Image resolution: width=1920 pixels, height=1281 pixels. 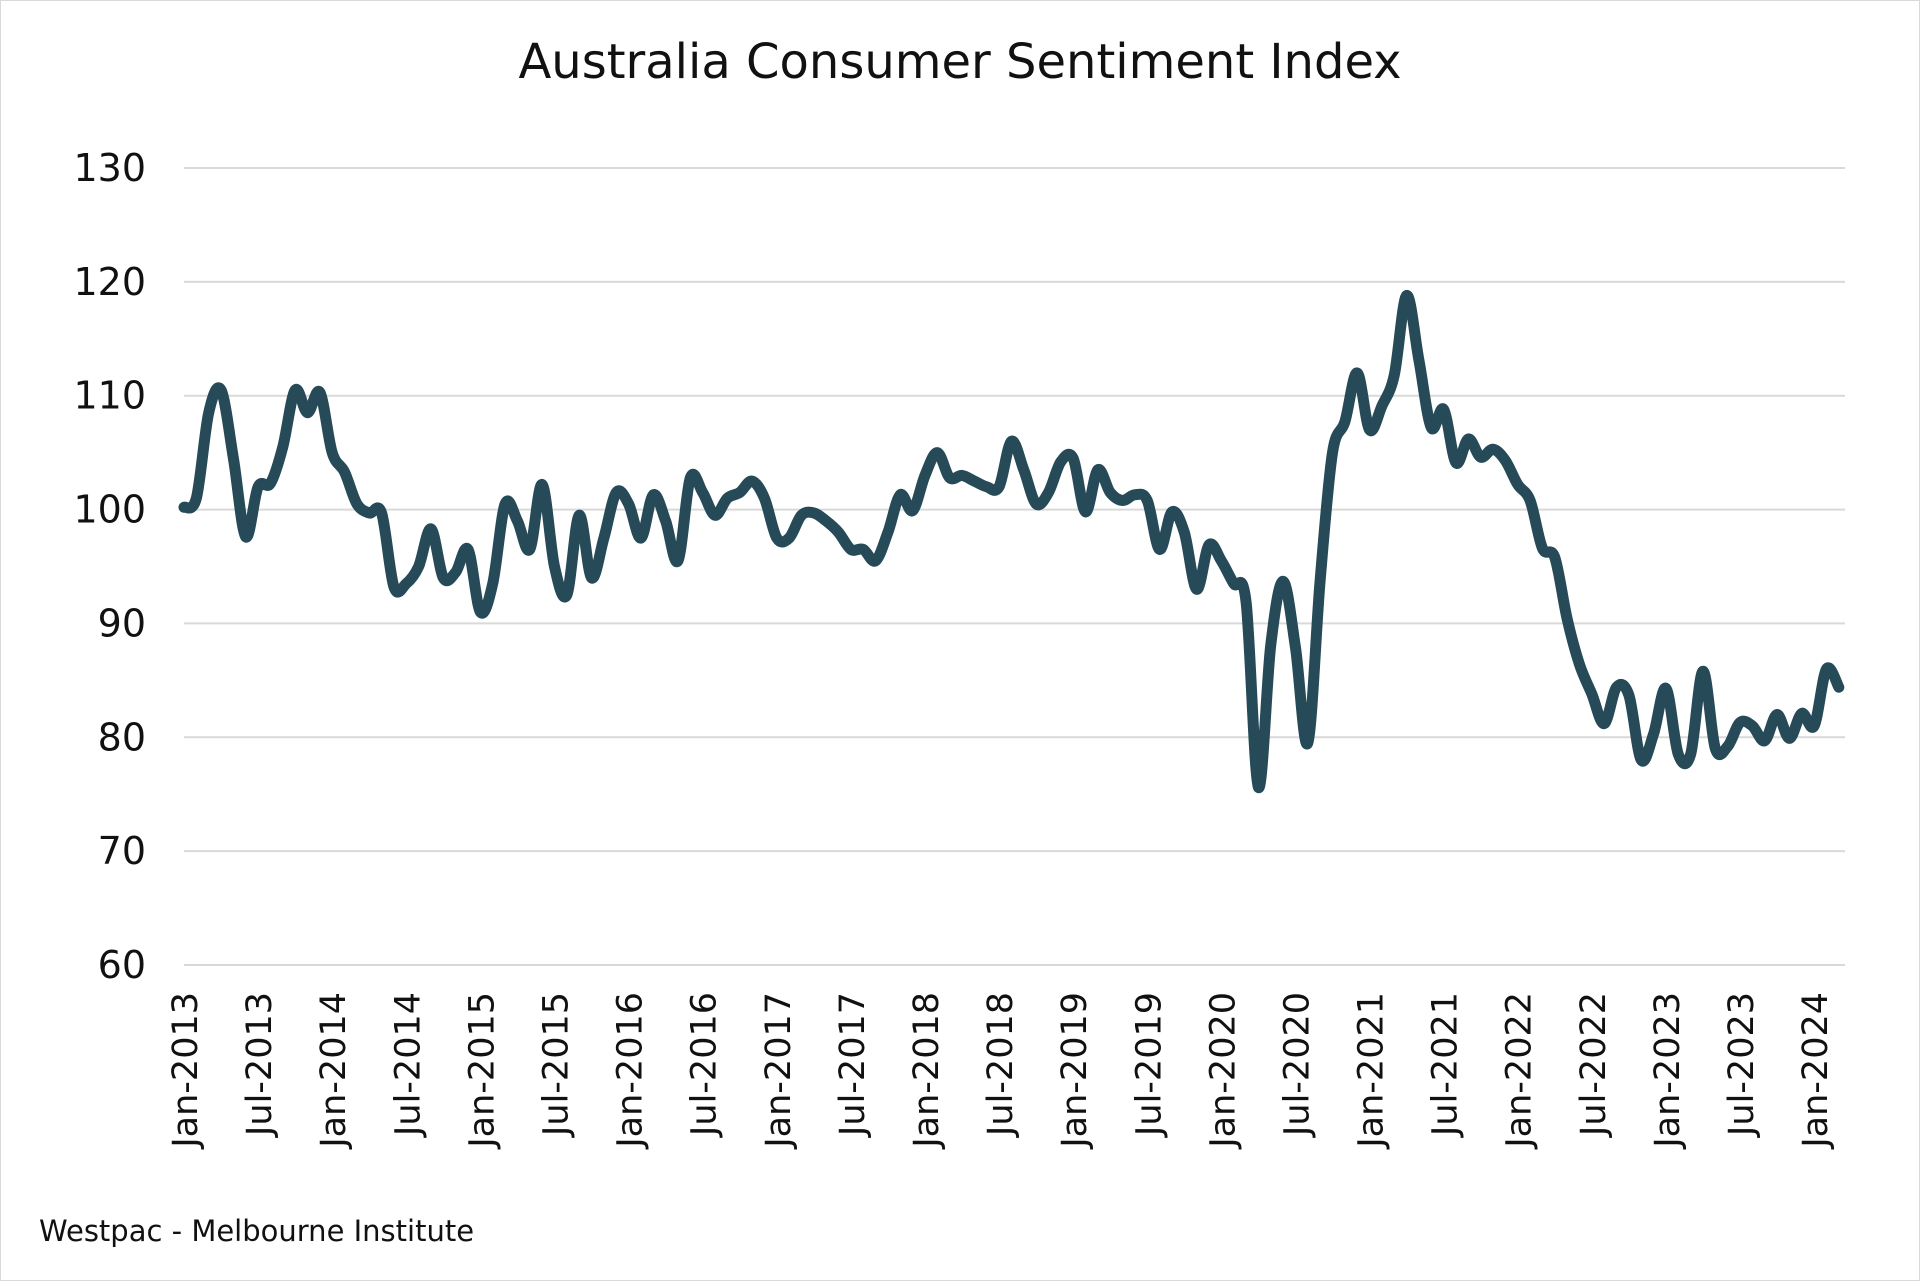 I want to click on x-tick-label: Jul-2018, so click(x=1001, y=1065).